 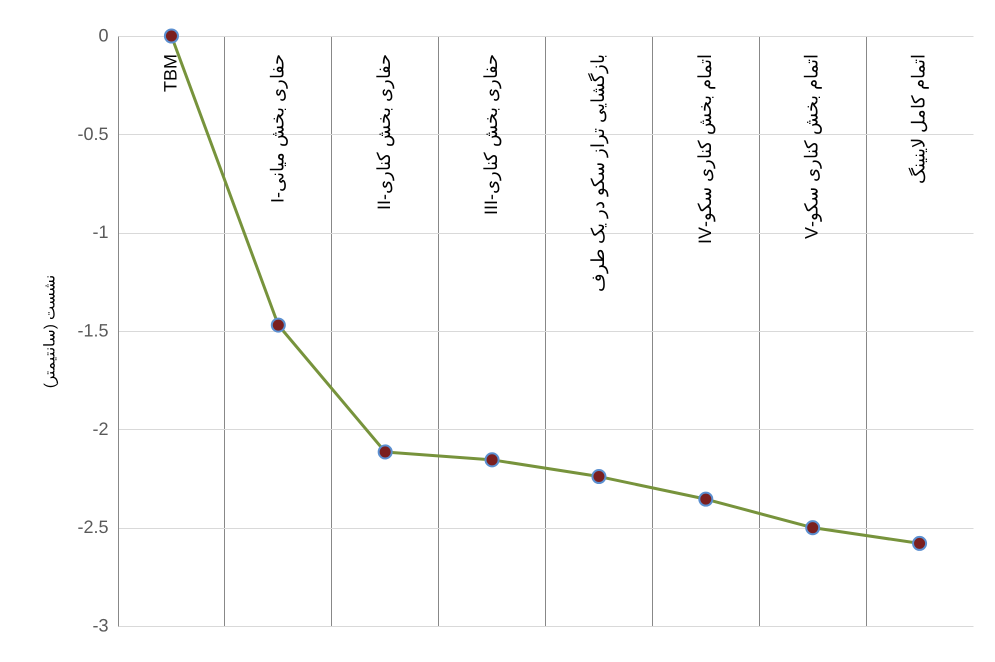 I want to click on x-tick-label: اتمام بخش کناری سکو-IV, so click(x=705, y=149).